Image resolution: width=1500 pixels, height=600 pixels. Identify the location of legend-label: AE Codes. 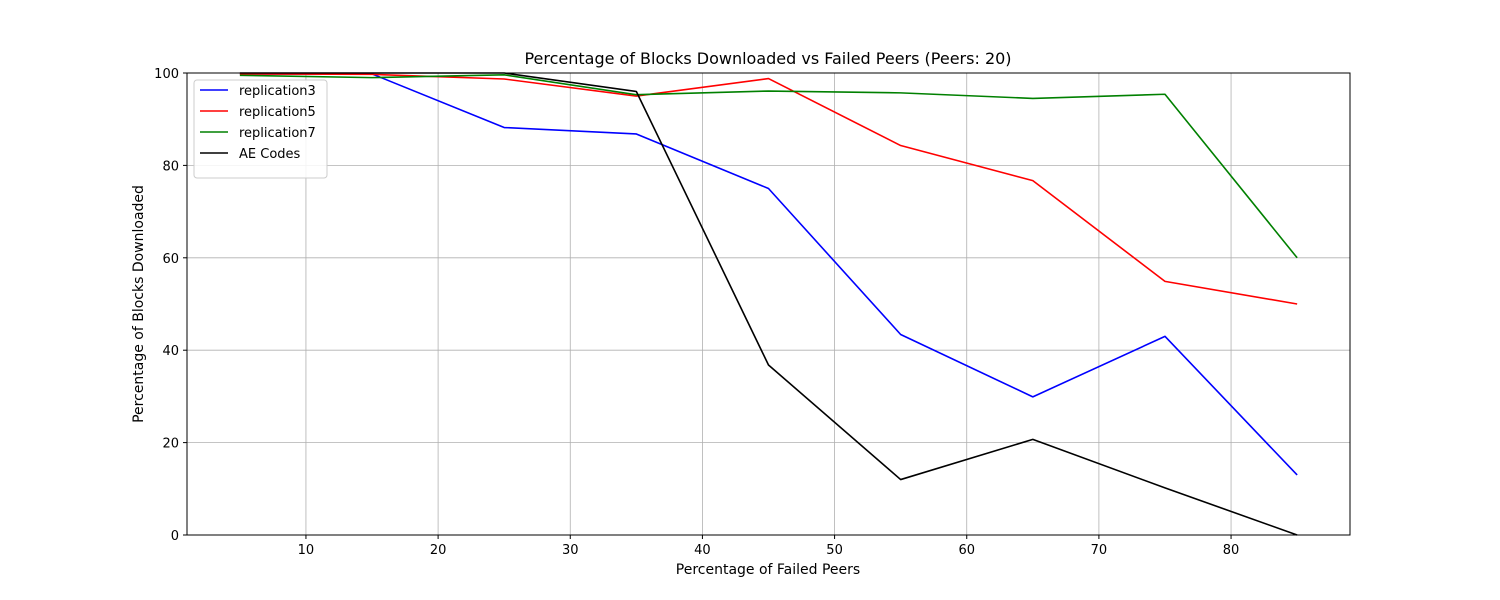
(270, 154).